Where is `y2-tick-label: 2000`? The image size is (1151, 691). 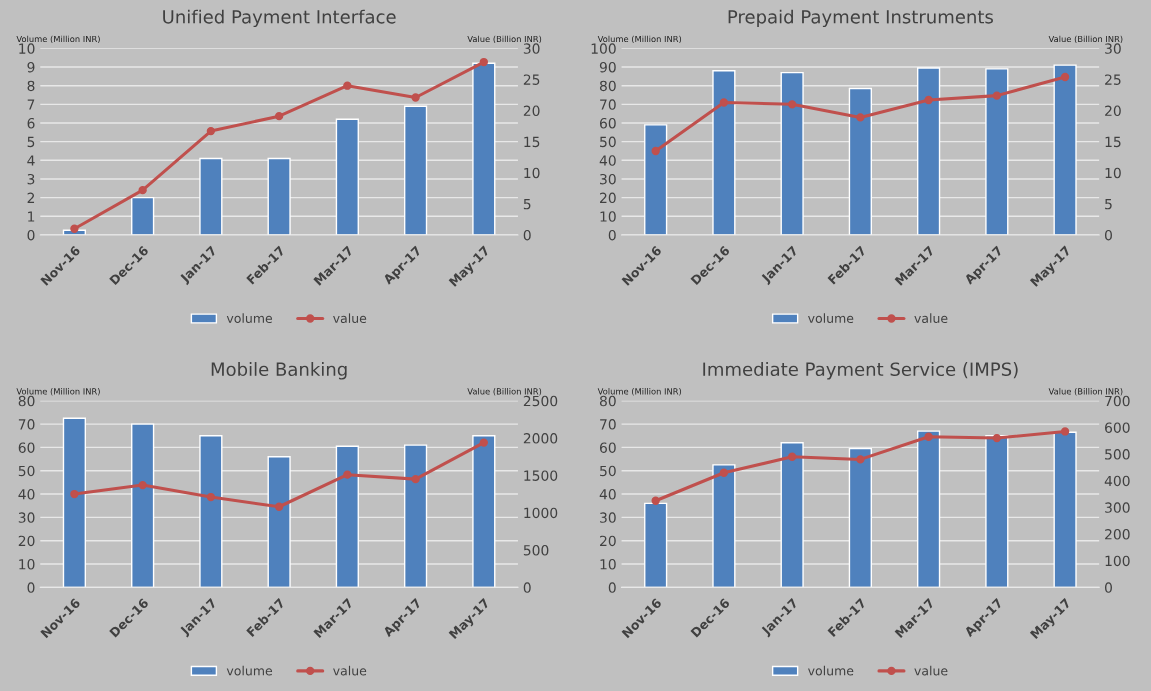
y2-tick-label: 2000 is located at coordinates (540, 438).